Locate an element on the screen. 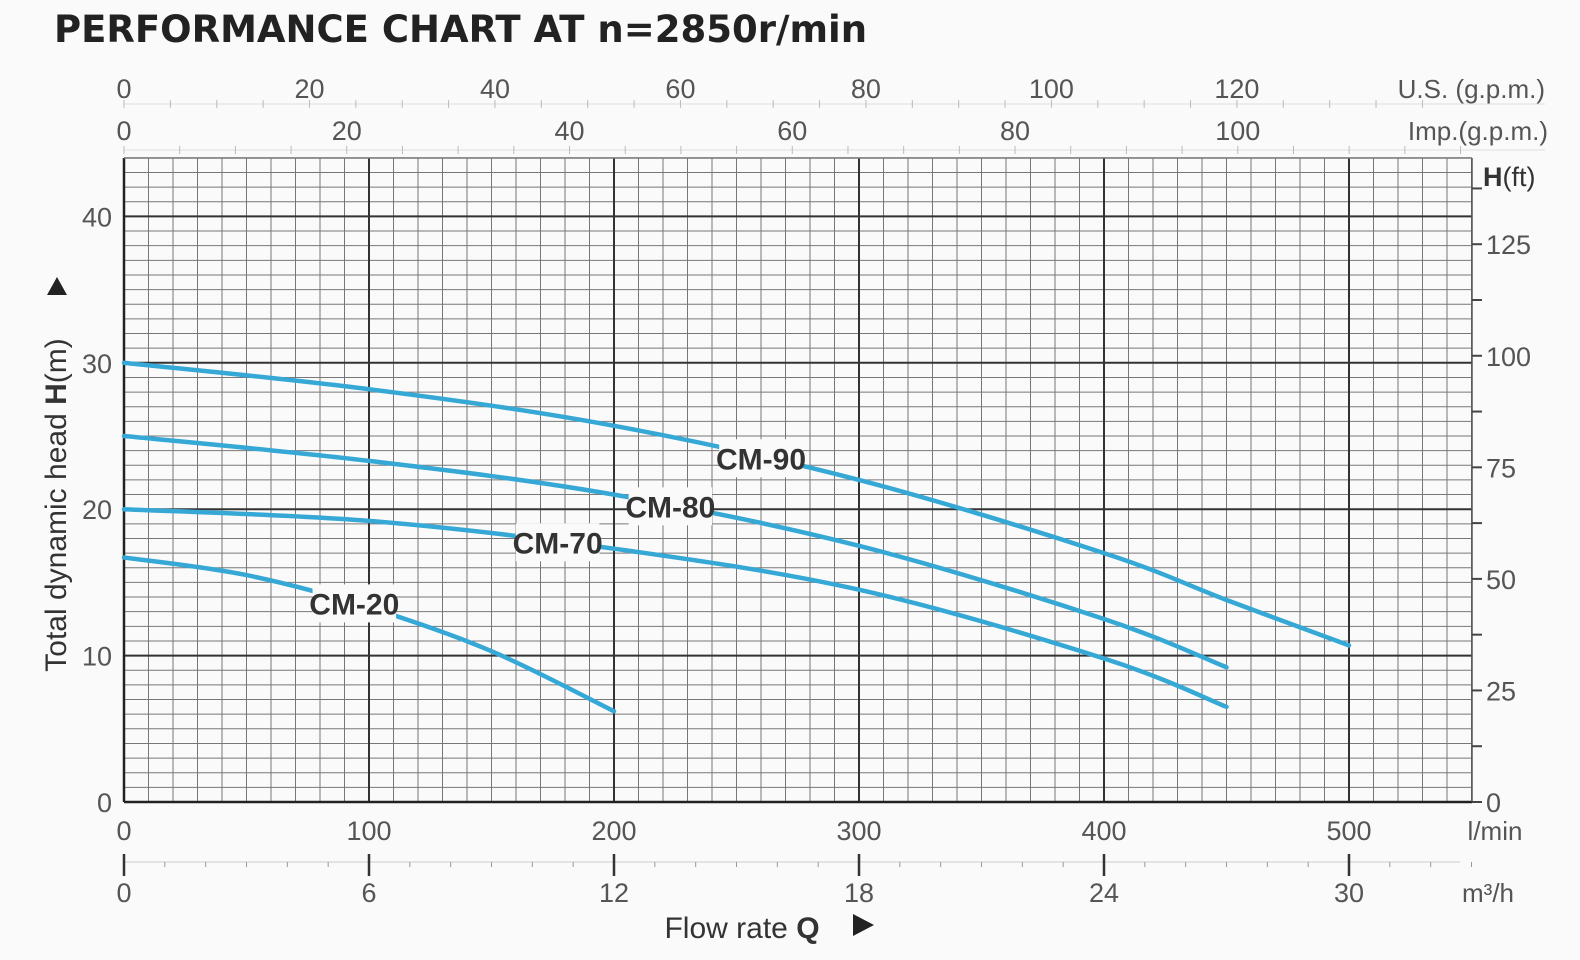  m3h-unit-label: m³/h is located at coordinates (1488, 893).